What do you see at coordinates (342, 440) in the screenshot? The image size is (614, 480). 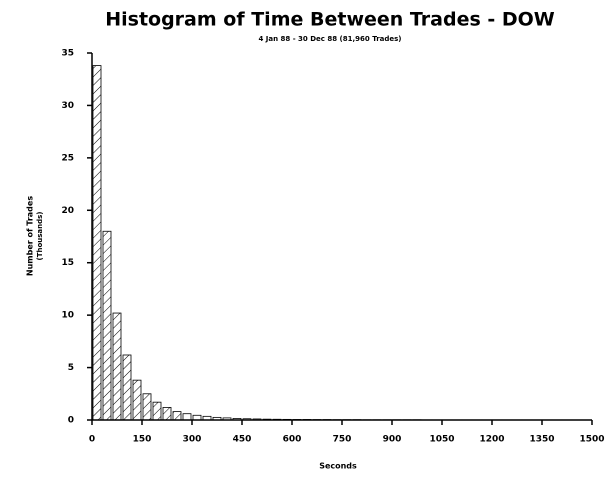 I see `x-tick-label: 750` at bounding box center [342, 440].